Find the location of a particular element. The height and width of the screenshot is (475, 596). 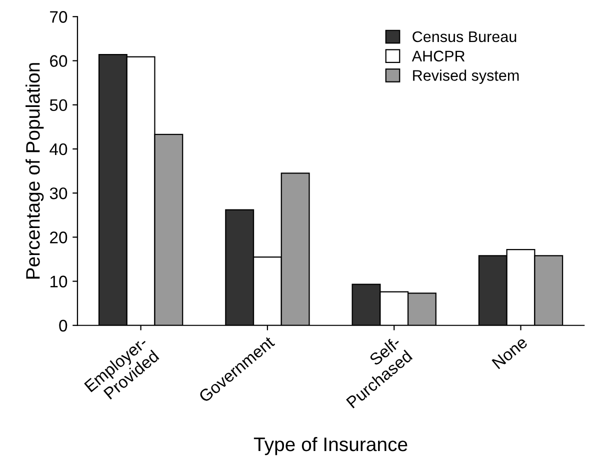

y-tick-label: 40 is located at coordinates (59, 149).